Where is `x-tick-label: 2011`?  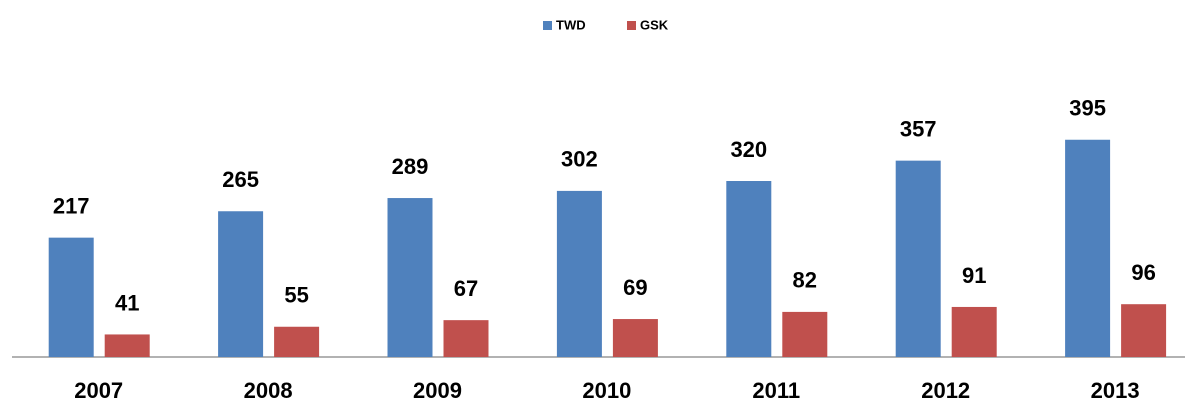
x-tick-label: 2011 is located at coordinates (776, 390).